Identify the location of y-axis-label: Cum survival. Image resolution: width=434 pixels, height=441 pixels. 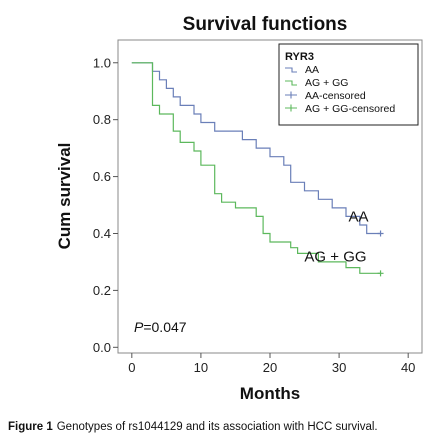
(64, 196).